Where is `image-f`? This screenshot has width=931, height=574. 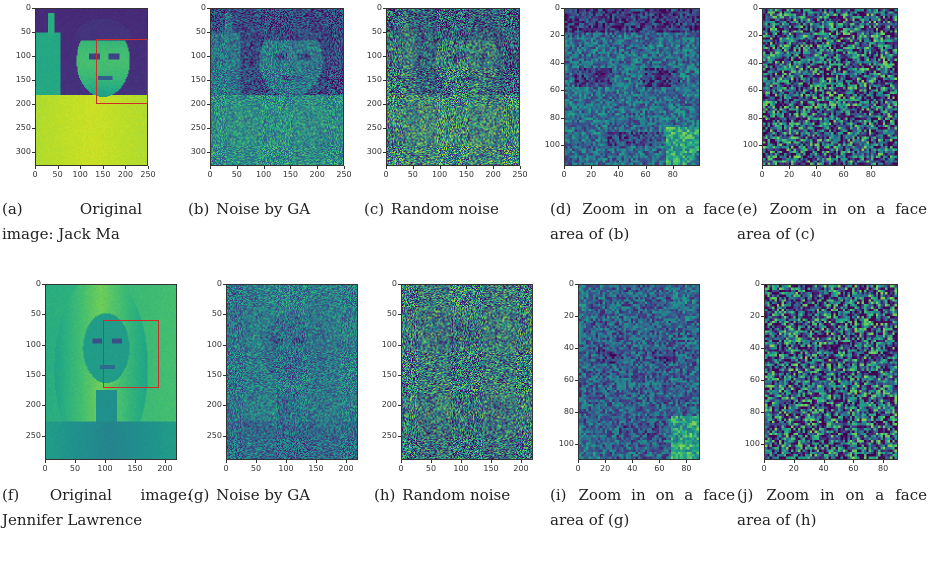
image-f is located at coordinates (111, 372).